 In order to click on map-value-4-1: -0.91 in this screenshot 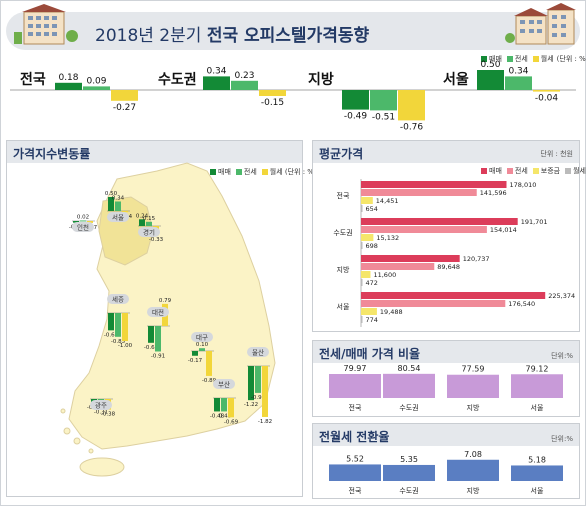, I will do `click(158, 356)`.